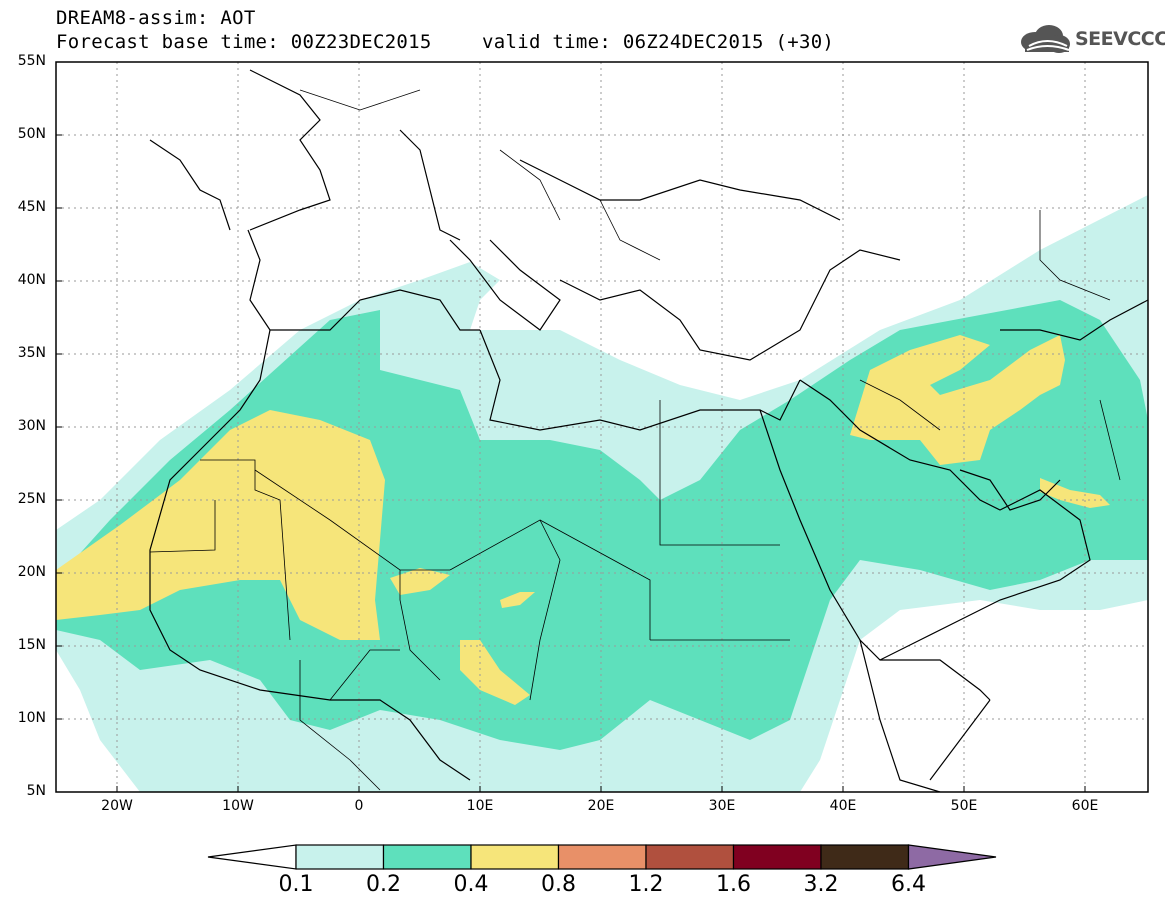  I want to click on lon-label: 20E, so click(601, 806).